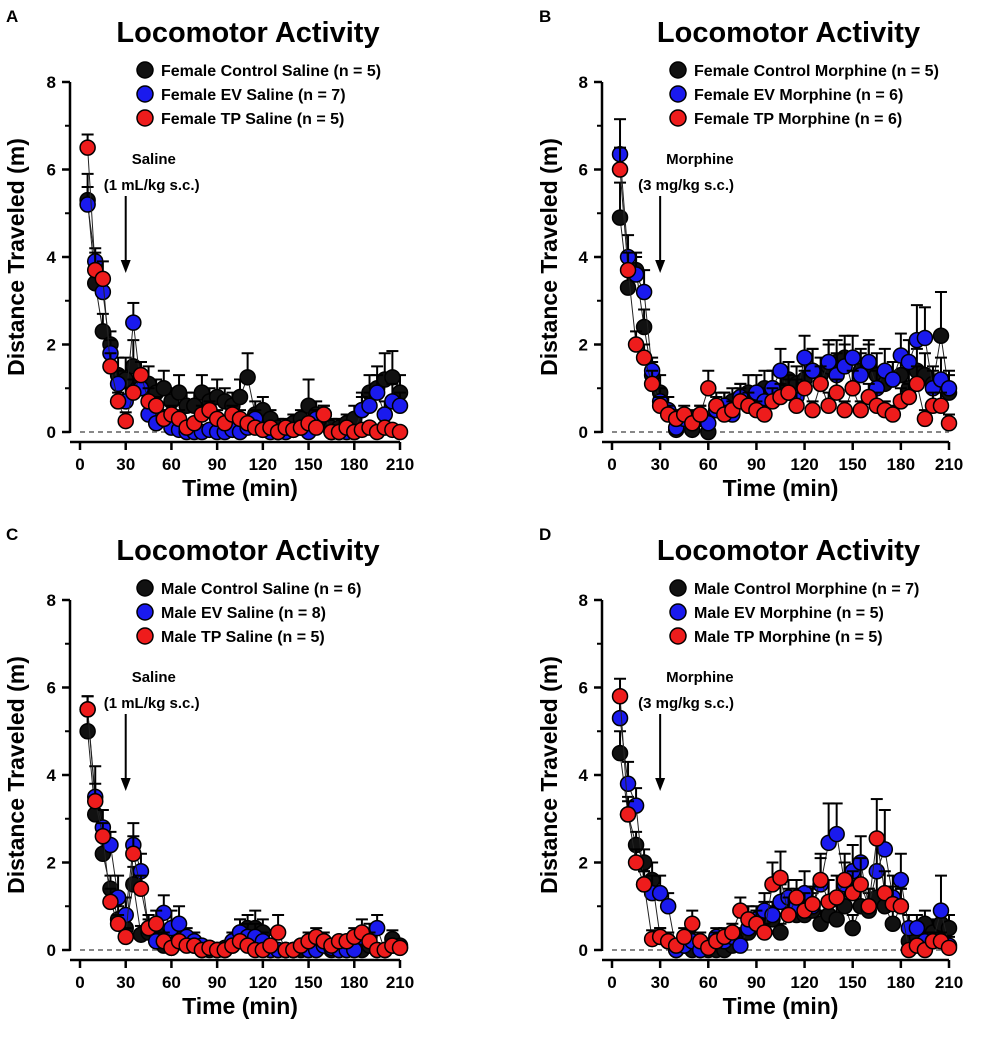  What do you see at coordinates (152, 185) in the screenshot?
I see `injection-dose-label: (1 mL/kg s.c.)` at bounding box center [152, 185].